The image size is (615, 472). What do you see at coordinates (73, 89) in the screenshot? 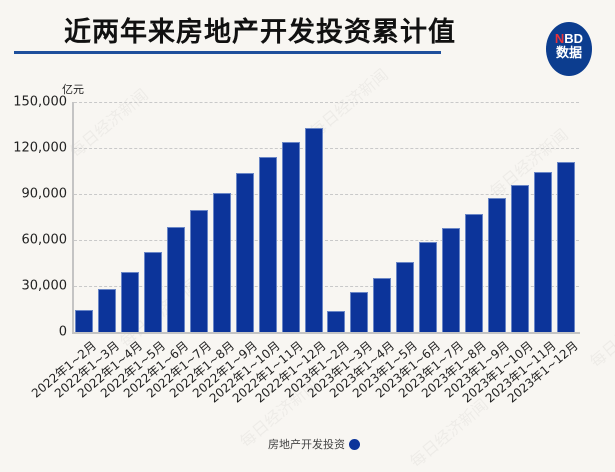
I see `y-axis-unit: 亿元` at bounding box center [73, 89].